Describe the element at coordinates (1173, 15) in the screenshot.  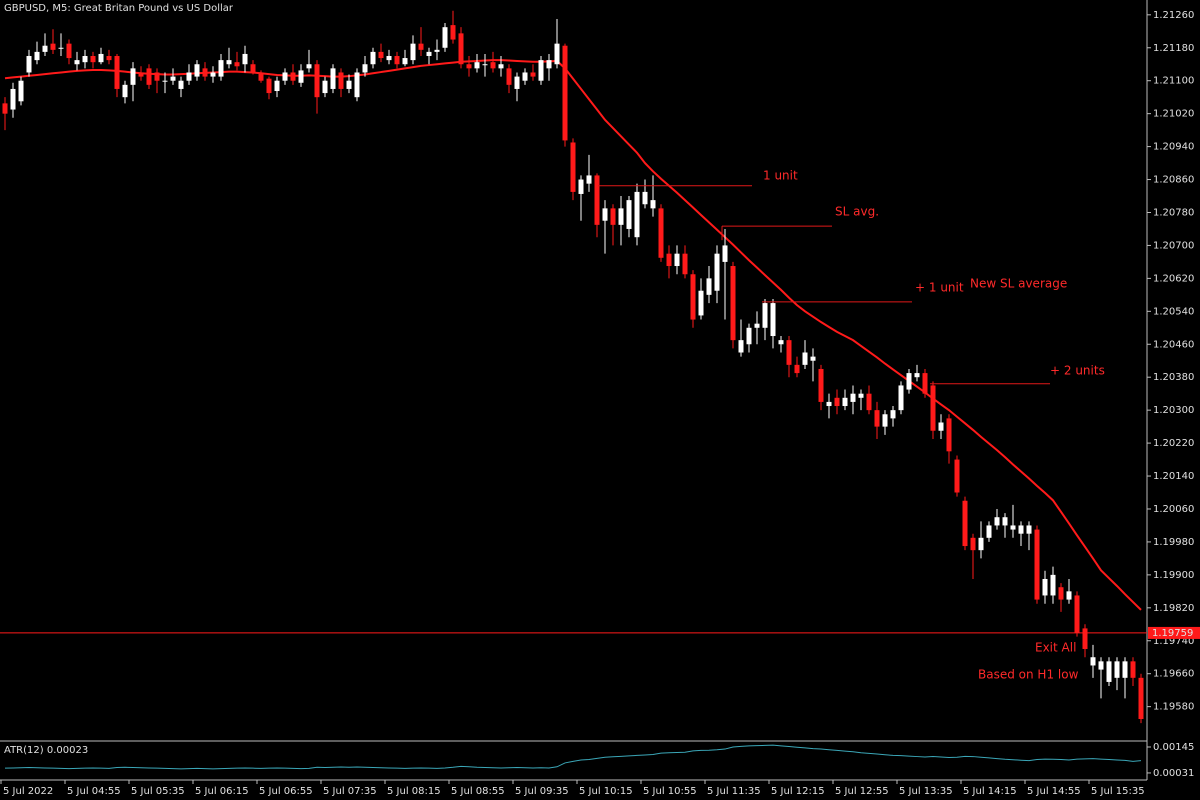
I see `y-tick-label: 1.21260` at that location.